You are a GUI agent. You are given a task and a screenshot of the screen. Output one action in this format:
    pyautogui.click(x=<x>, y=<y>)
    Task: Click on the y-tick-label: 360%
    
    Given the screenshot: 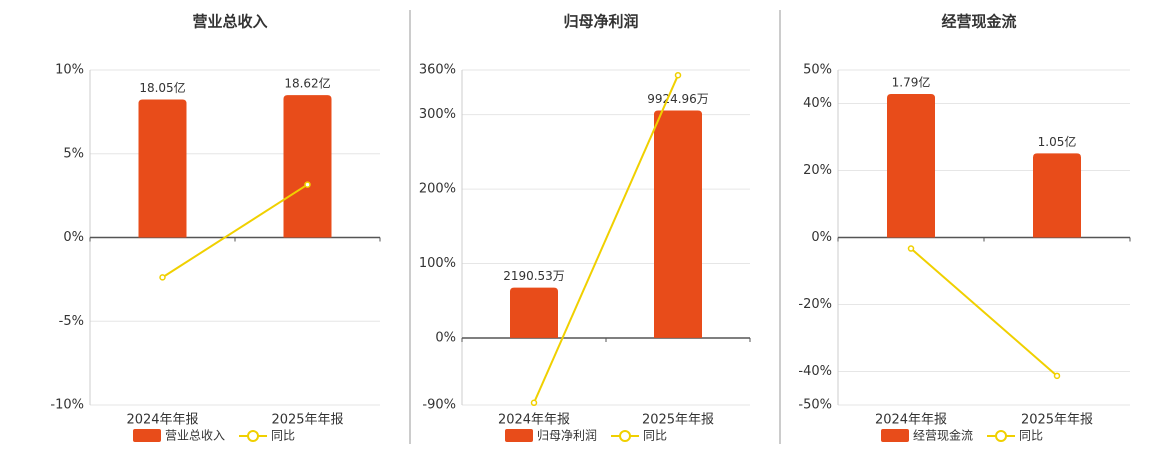 What is the action you would take?
    pyautogui.click(x=437, y=70)
    